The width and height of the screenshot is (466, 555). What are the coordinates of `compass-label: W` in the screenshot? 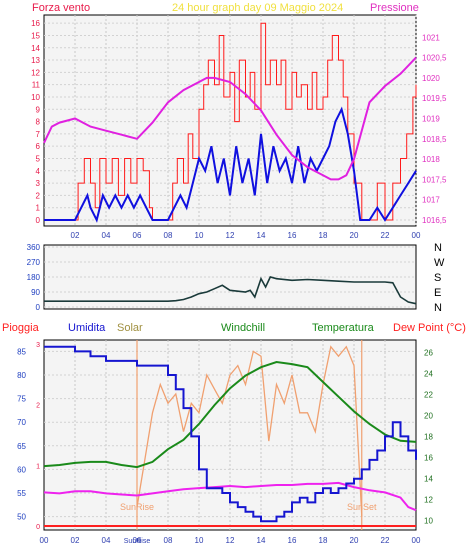 It's located at (439, 263).